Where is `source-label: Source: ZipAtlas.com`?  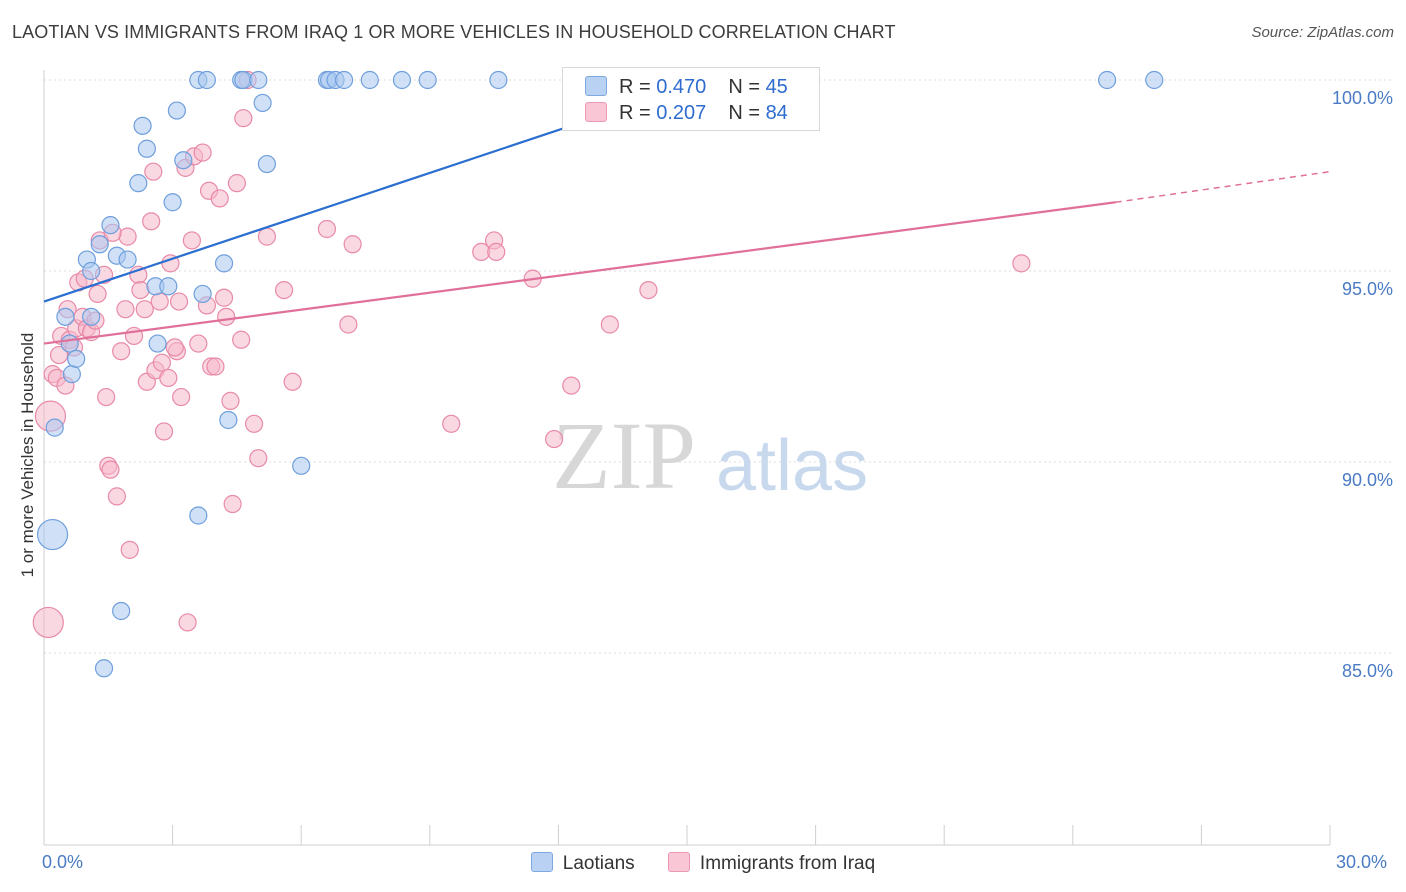
source-label: Source: ZipAtlas.com is located at coordinates (1322, 32).